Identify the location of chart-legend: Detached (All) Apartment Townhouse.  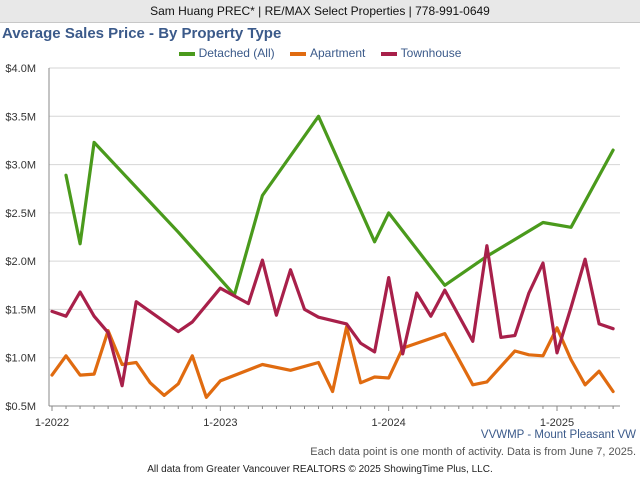
(320, 53).